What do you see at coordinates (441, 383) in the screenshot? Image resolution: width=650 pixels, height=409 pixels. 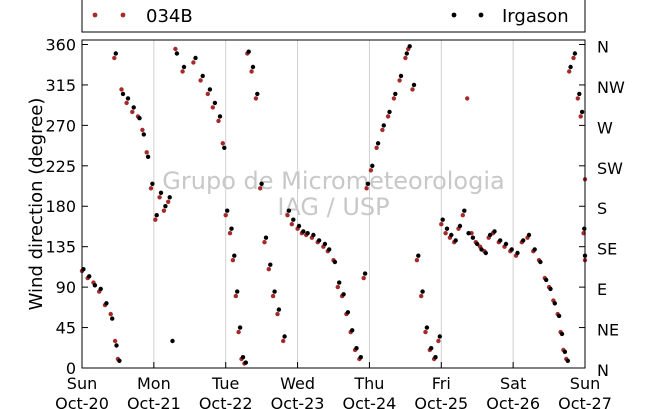 I see `x-tick-day: Fri` at bounding box center [441, 383].